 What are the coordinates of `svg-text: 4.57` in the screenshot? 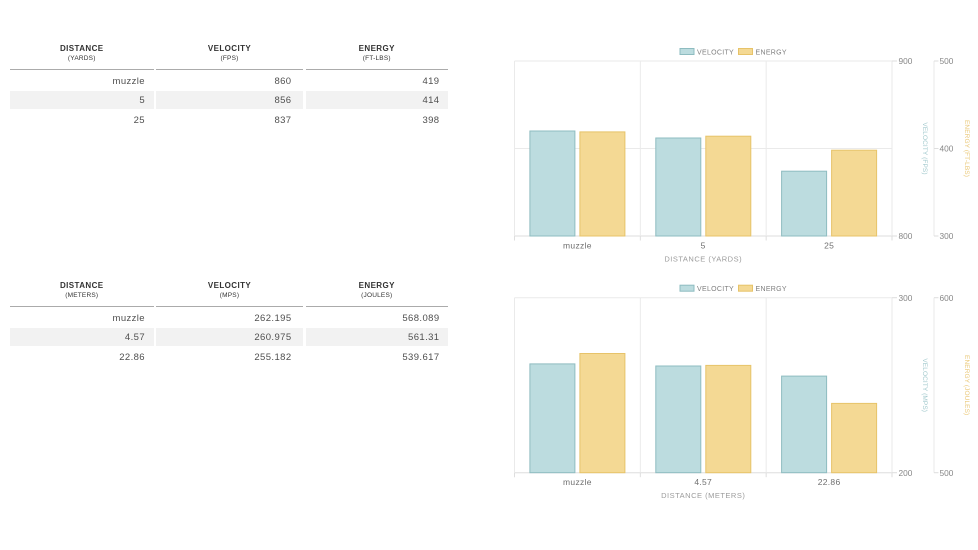 It's located at (703, 482).